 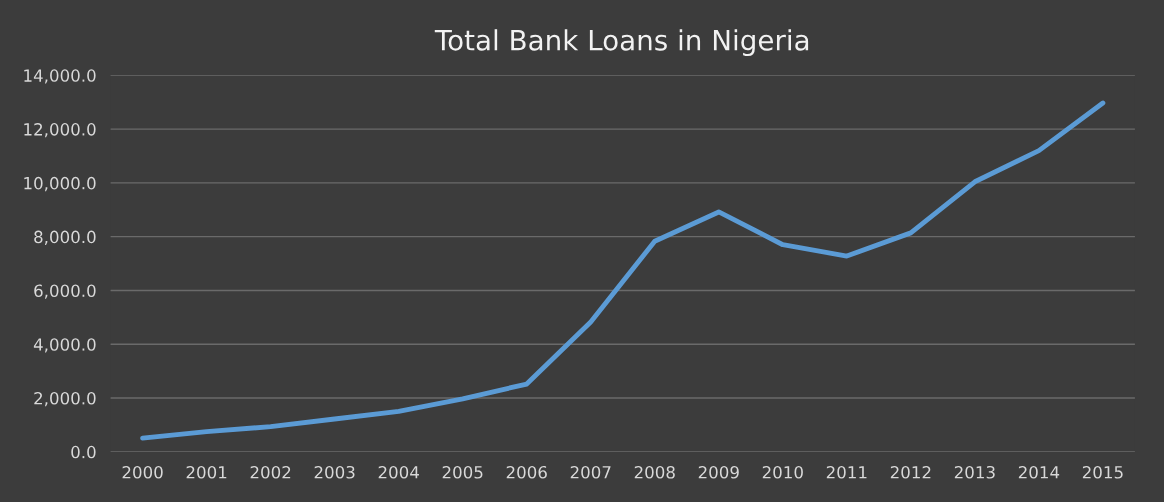 What do you see at coordinates (206, 472) in the screenshot?
I see `x-tick-label: 2001` at bounding box center [206, 472].